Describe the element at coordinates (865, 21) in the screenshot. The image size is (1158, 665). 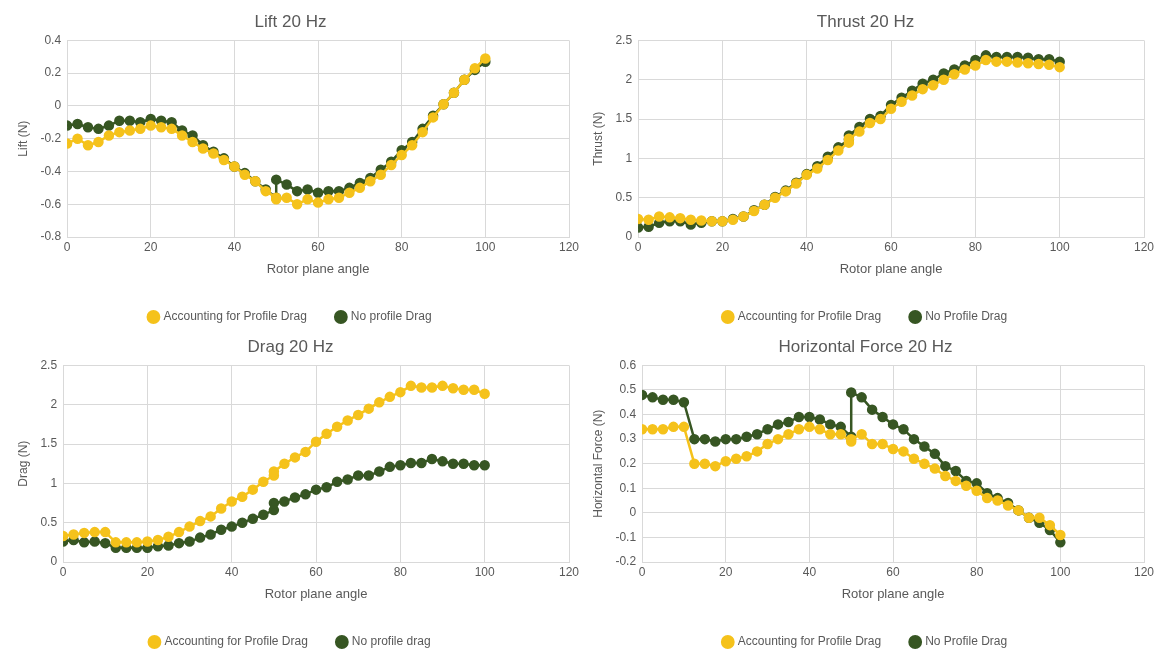
I see `chart-title: Thrust 20 Hz` at that location.